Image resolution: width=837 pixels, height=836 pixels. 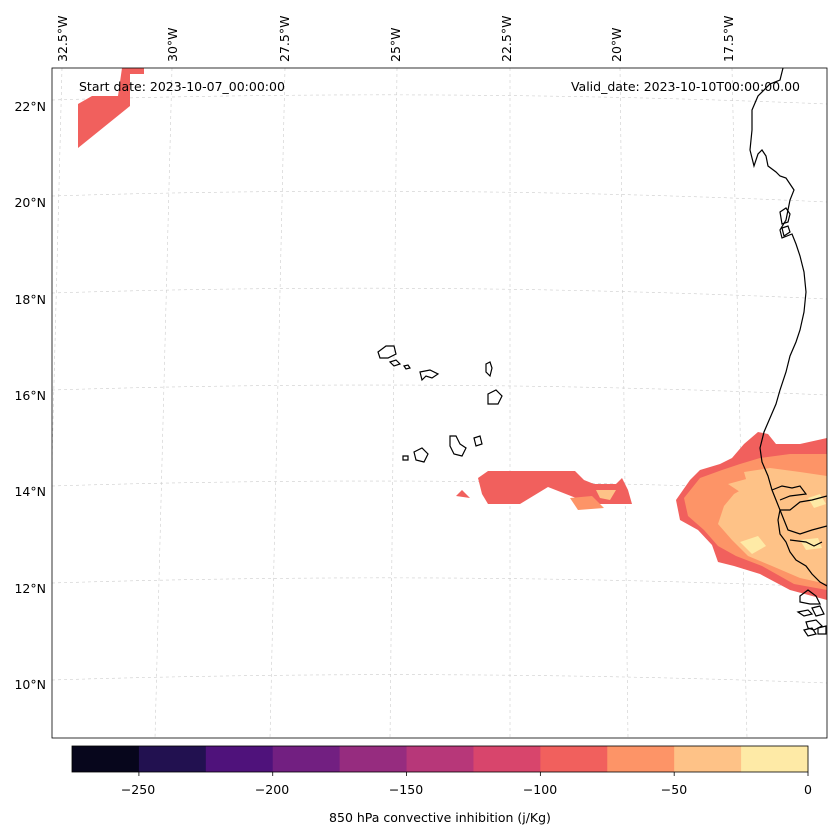 I want to click on island-boa-vista, so click(x=495, y=397).